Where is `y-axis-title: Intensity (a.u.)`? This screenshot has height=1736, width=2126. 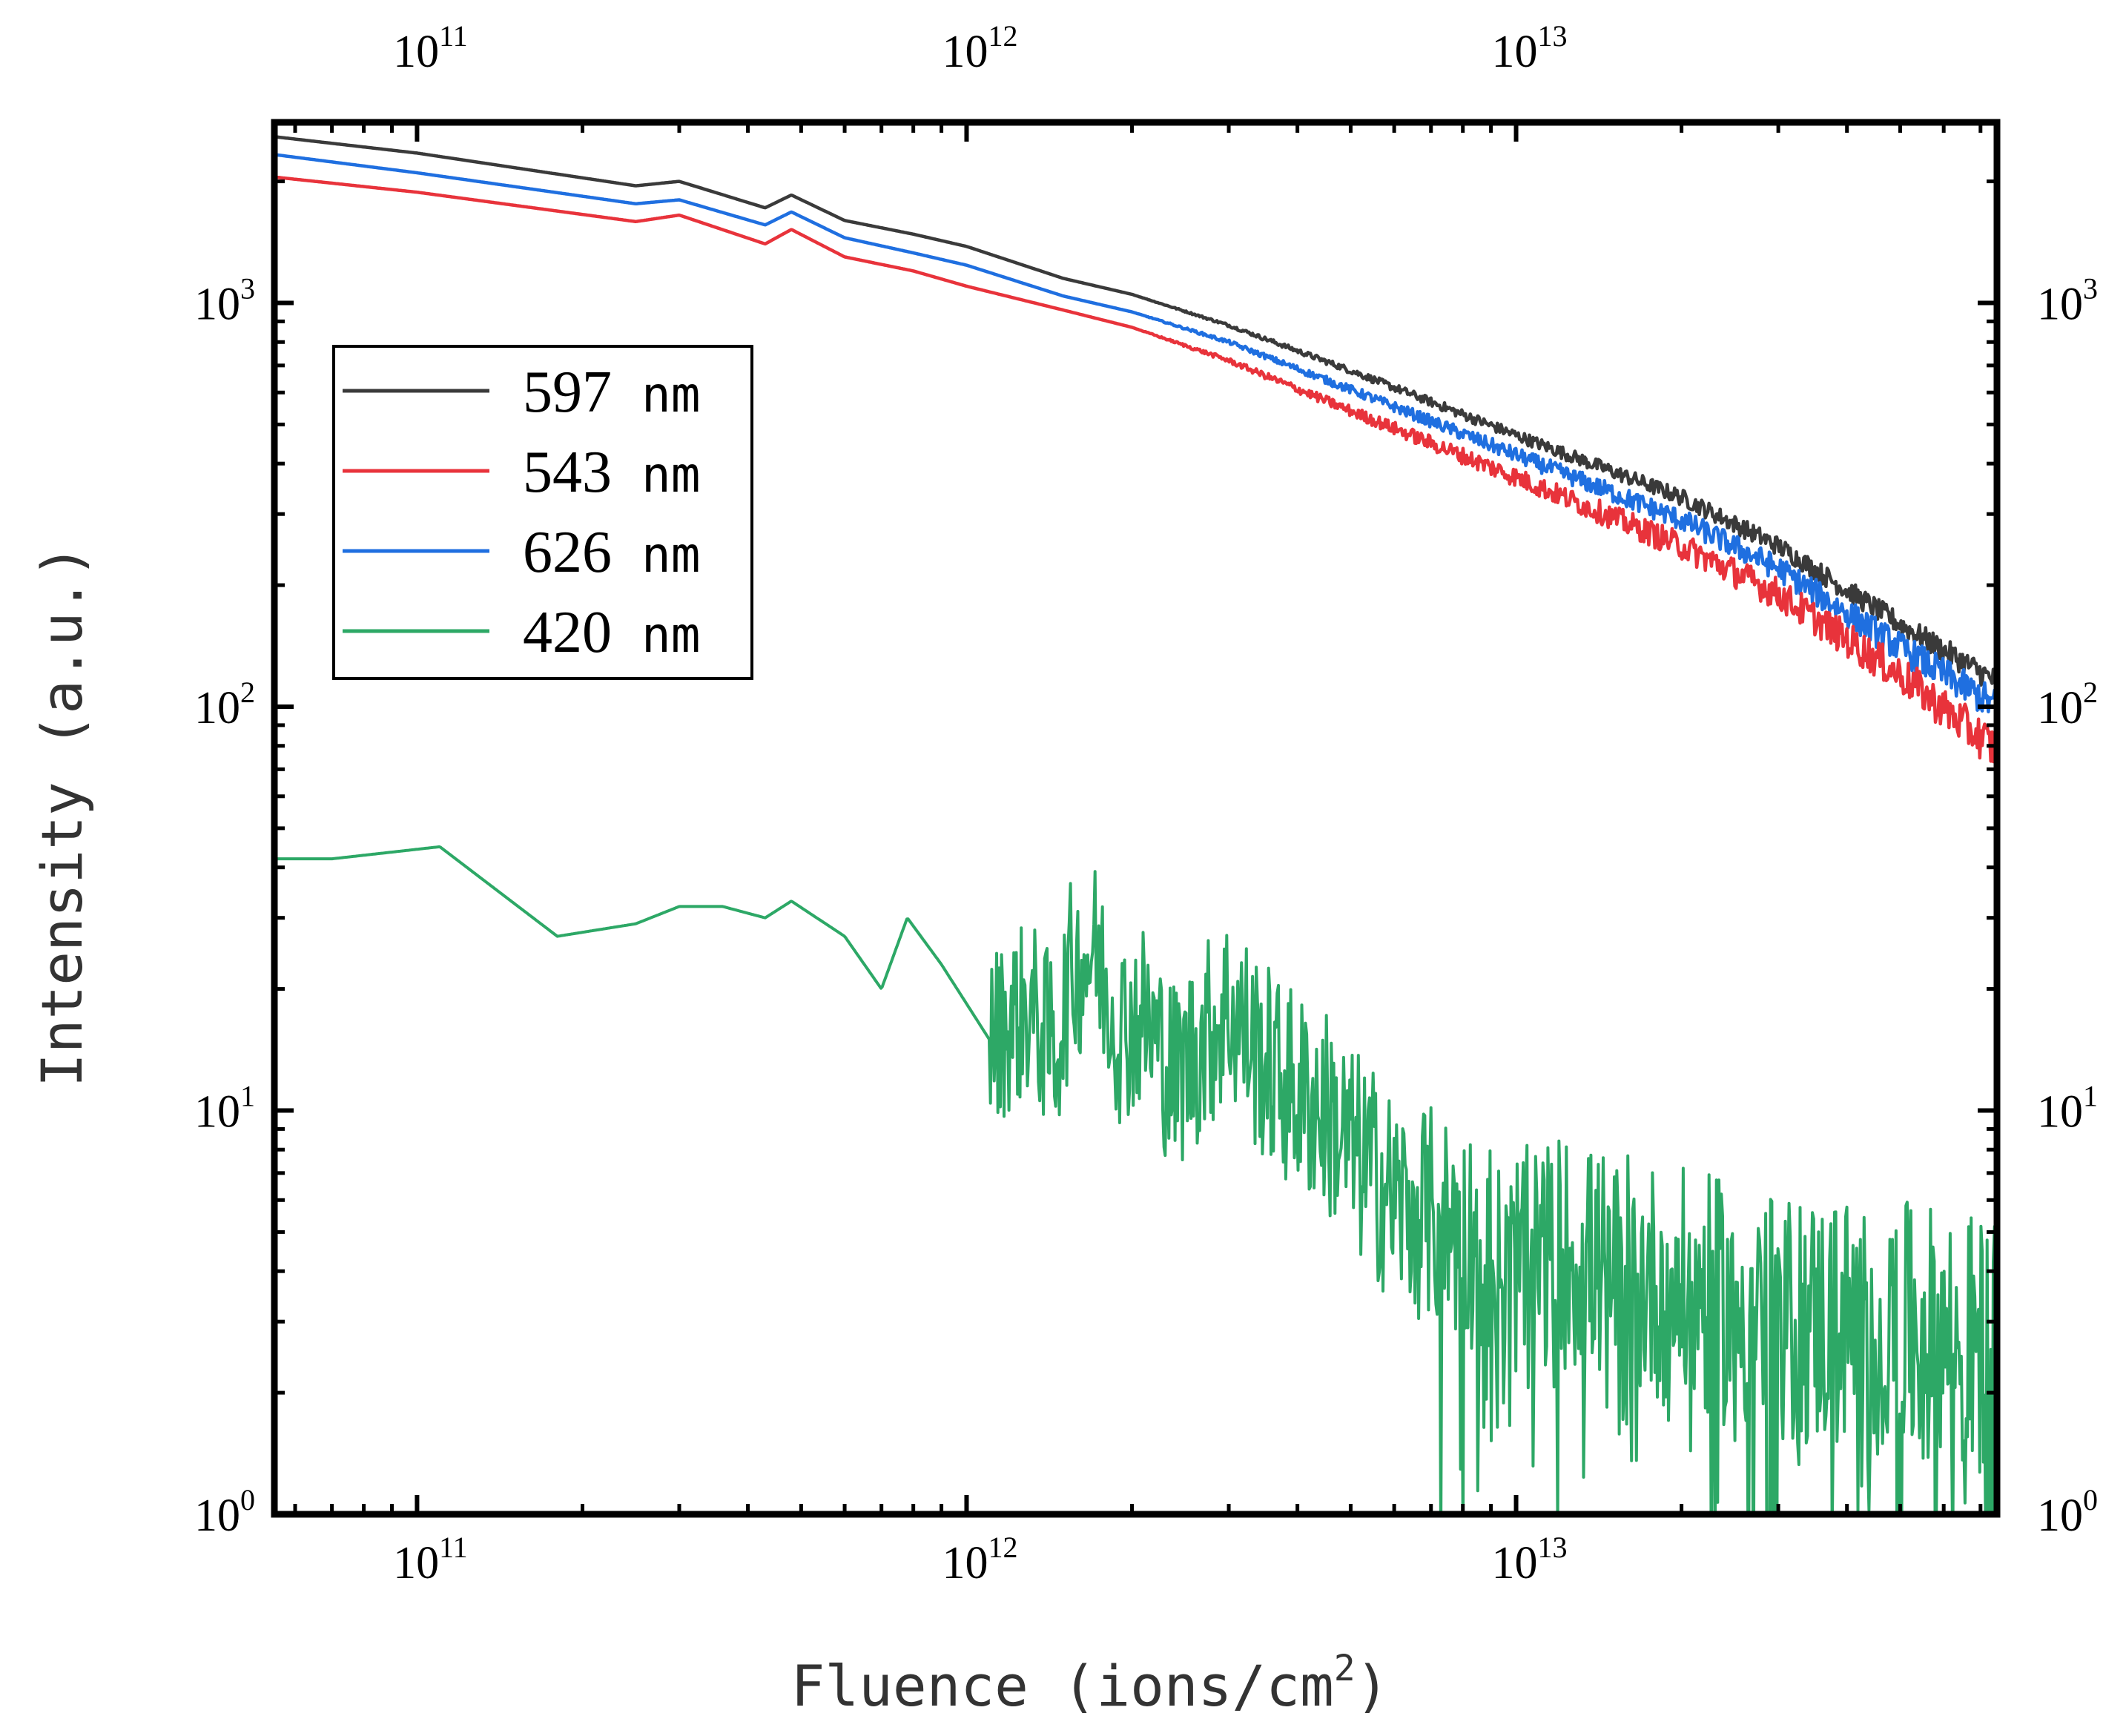
y-axis-title: Intensity (a.u.) is located at coordinates (62, 815).